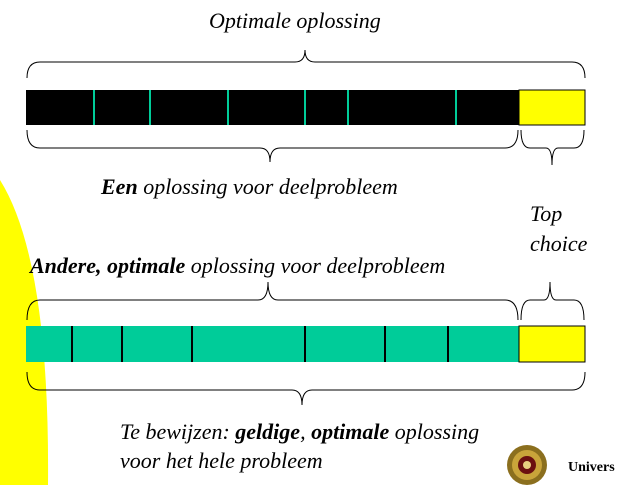  What do you see at coordinates (249, 186) in the screenshot?
I see `subproblem-solution-label: Een oplossing voor deelprobleem` at bounding box center [249, 186].